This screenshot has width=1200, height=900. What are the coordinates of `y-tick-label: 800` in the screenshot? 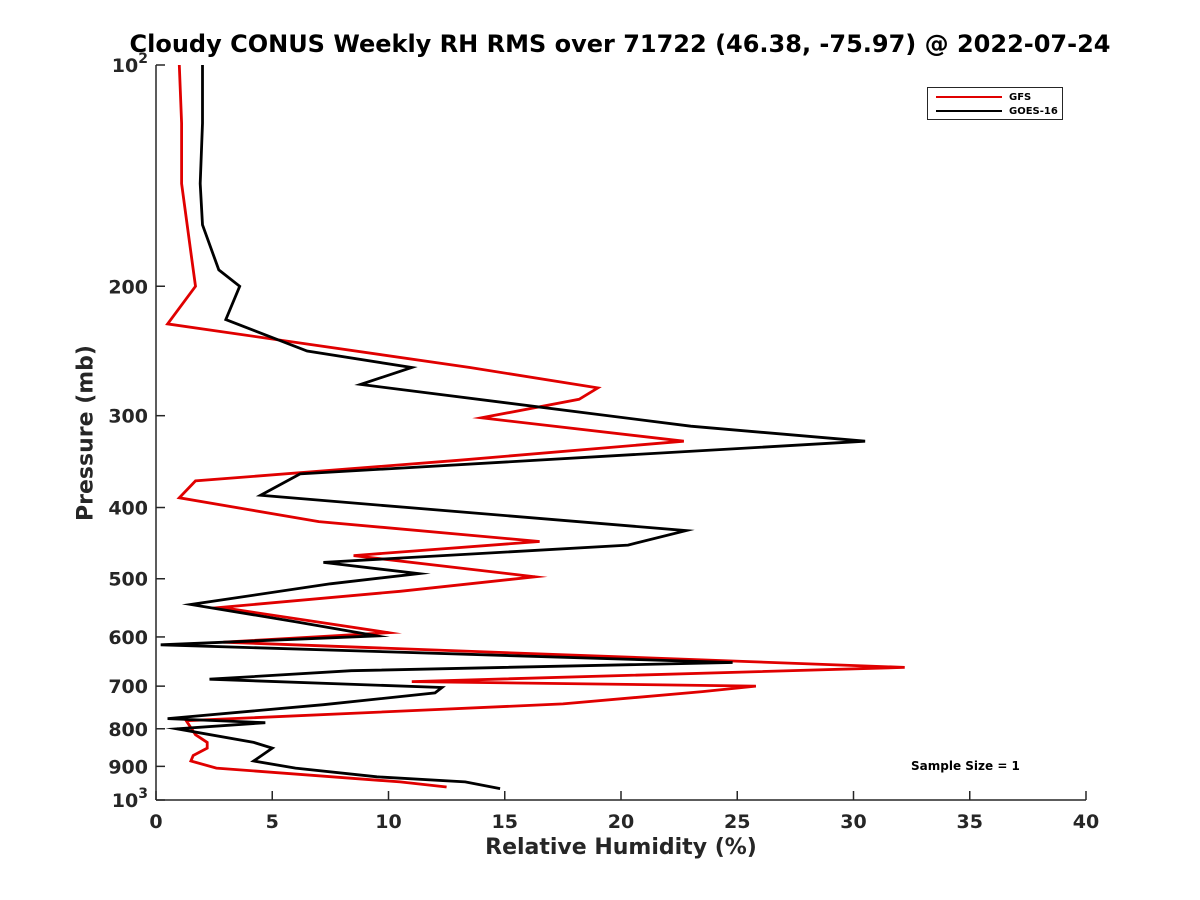 It's located at (128, 730).